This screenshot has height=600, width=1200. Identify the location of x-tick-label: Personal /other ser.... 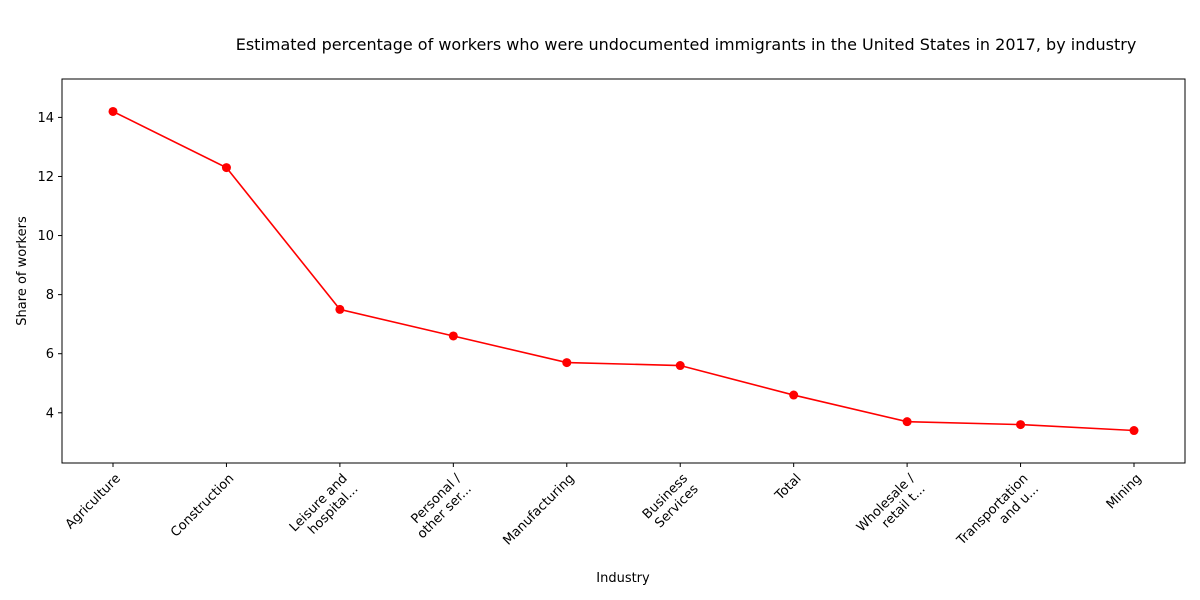
(439, 506).